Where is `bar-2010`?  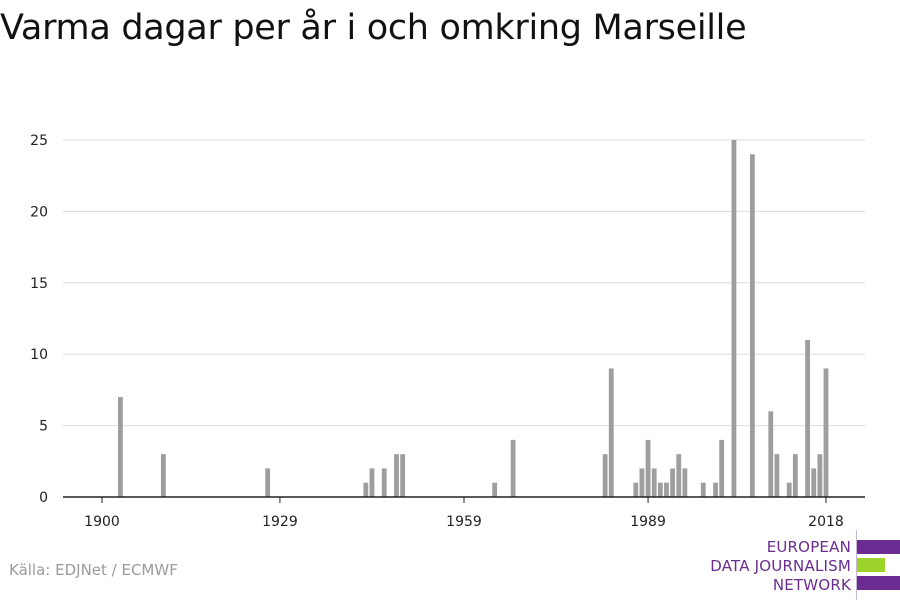
bar-2010 is located at coordinates (777, 475).